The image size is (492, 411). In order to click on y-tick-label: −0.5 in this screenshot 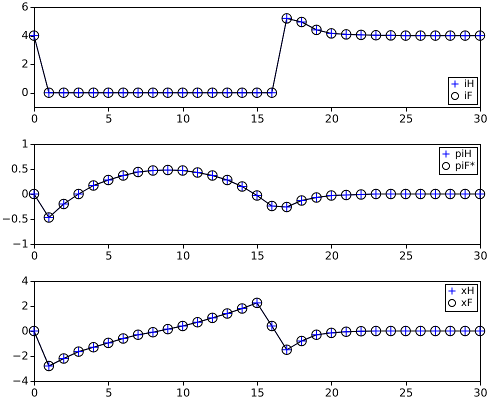, I will do `click(15, 219)`.